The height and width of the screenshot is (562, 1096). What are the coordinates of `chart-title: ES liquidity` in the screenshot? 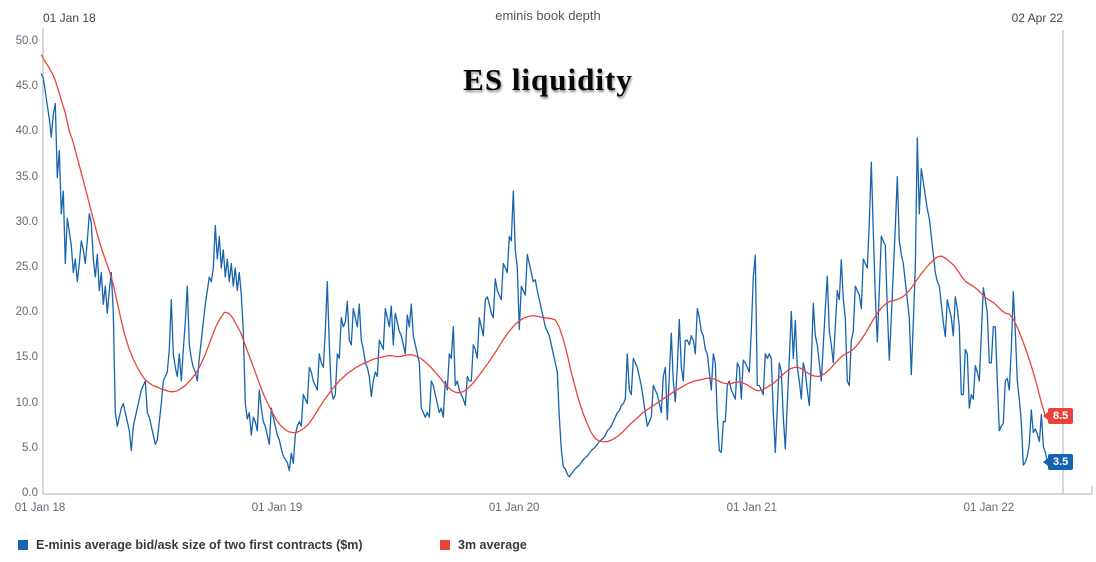 It's located at (548, 79).